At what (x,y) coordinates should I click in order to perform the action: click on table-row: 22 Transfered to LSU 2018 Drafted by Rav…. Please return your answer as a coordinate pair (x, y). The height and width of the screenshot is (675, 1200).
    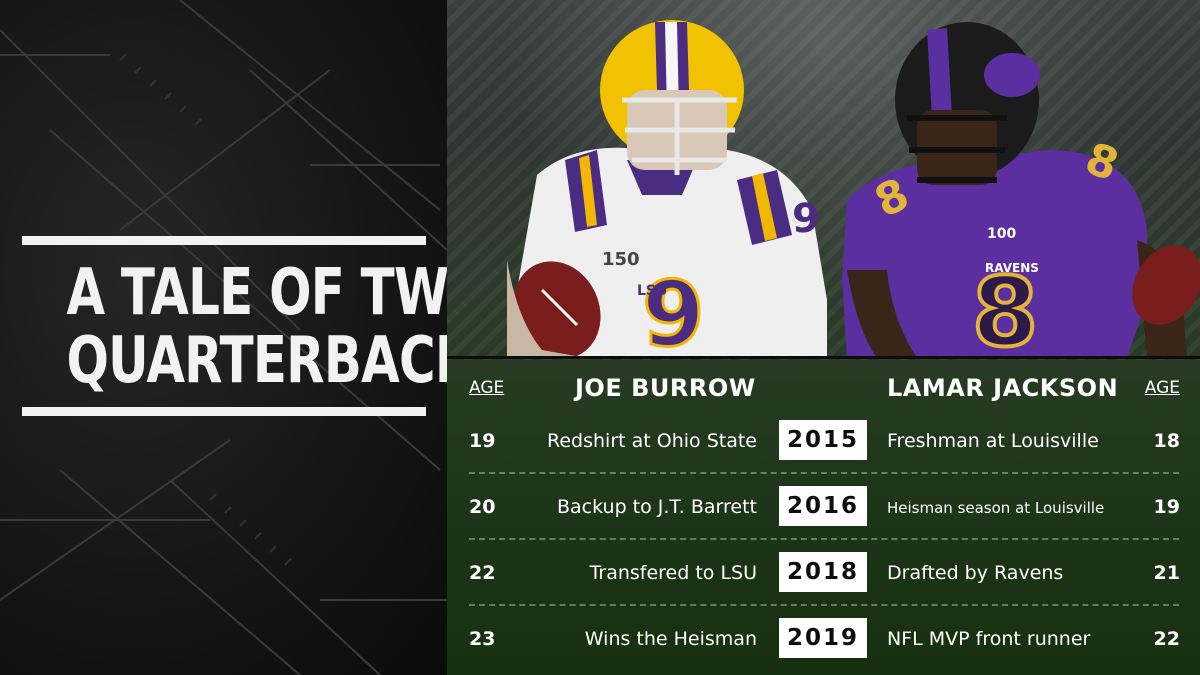
    Looking at the image, I should click on (823, 573).